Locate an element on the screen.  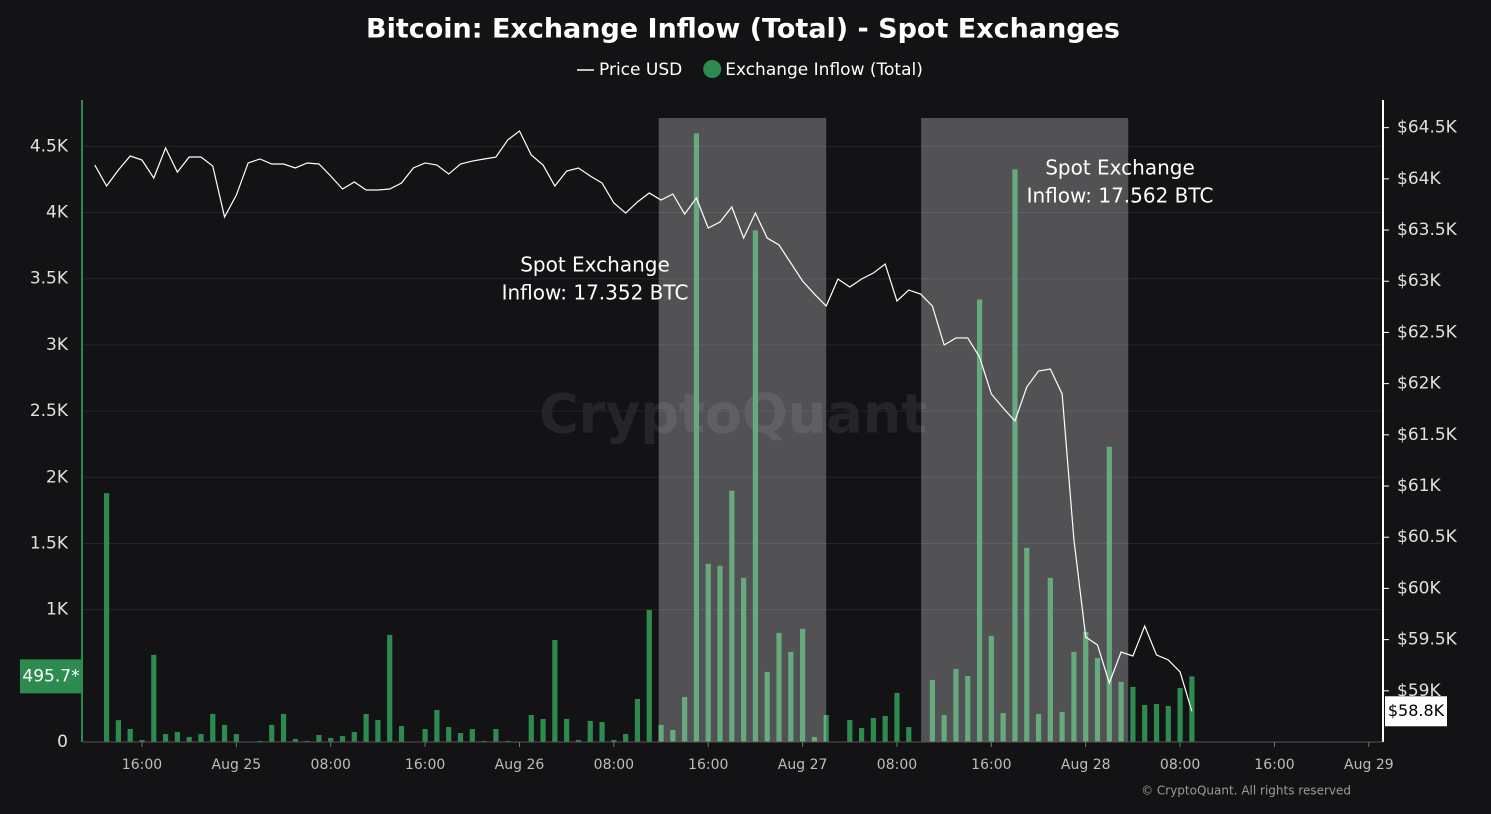
x-tick-label: Aug 29 is located at coordinates (1369, 765).